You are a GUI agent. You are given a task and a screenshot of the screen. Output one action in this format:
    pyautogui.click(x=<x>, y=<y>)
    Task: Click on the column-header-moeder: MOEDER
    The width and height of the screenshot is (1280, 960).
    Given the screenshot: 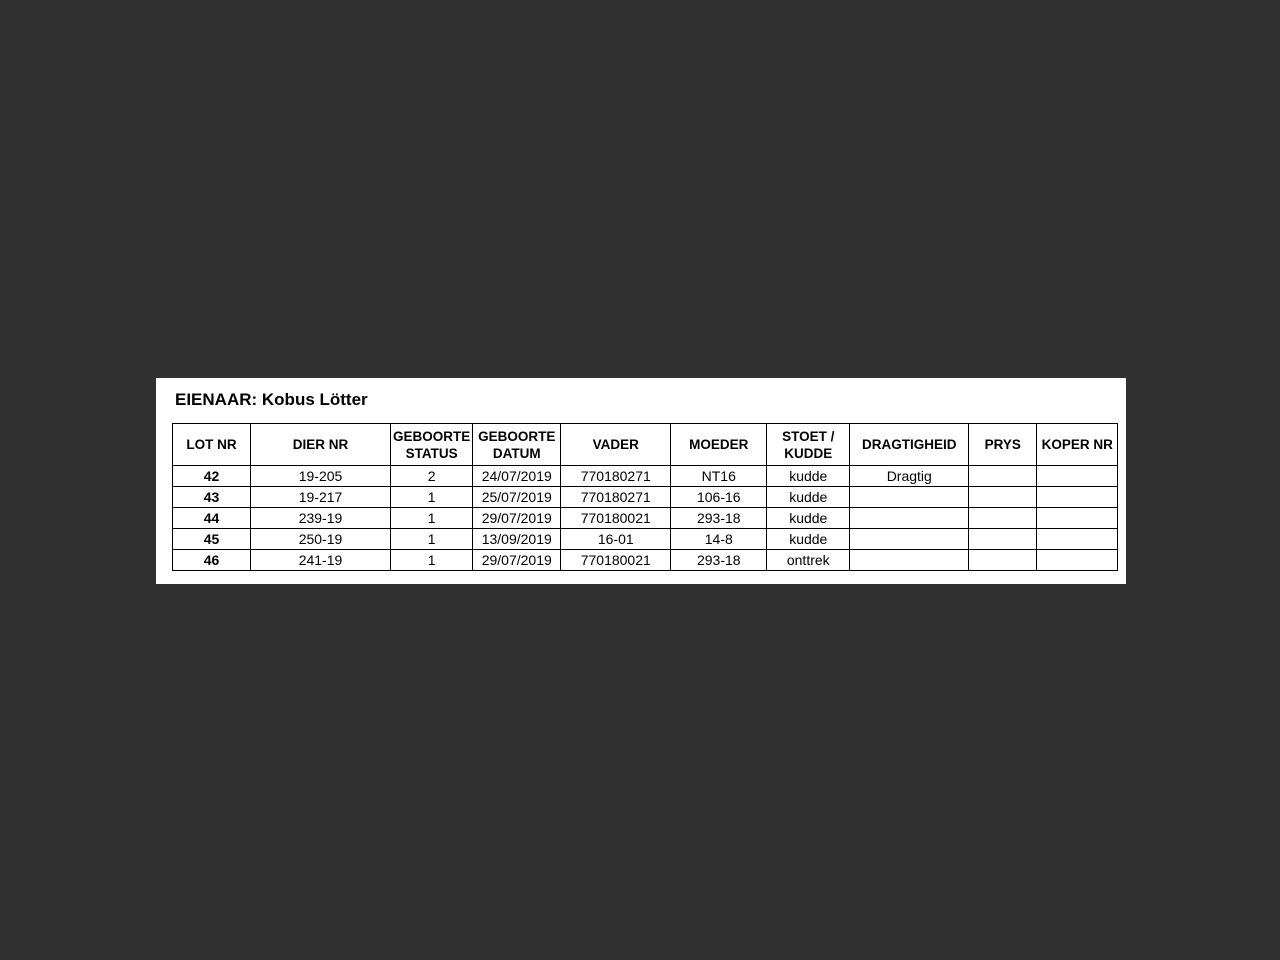 What is the action you would take?
    pyautogui.click(x=719, y=444)
    